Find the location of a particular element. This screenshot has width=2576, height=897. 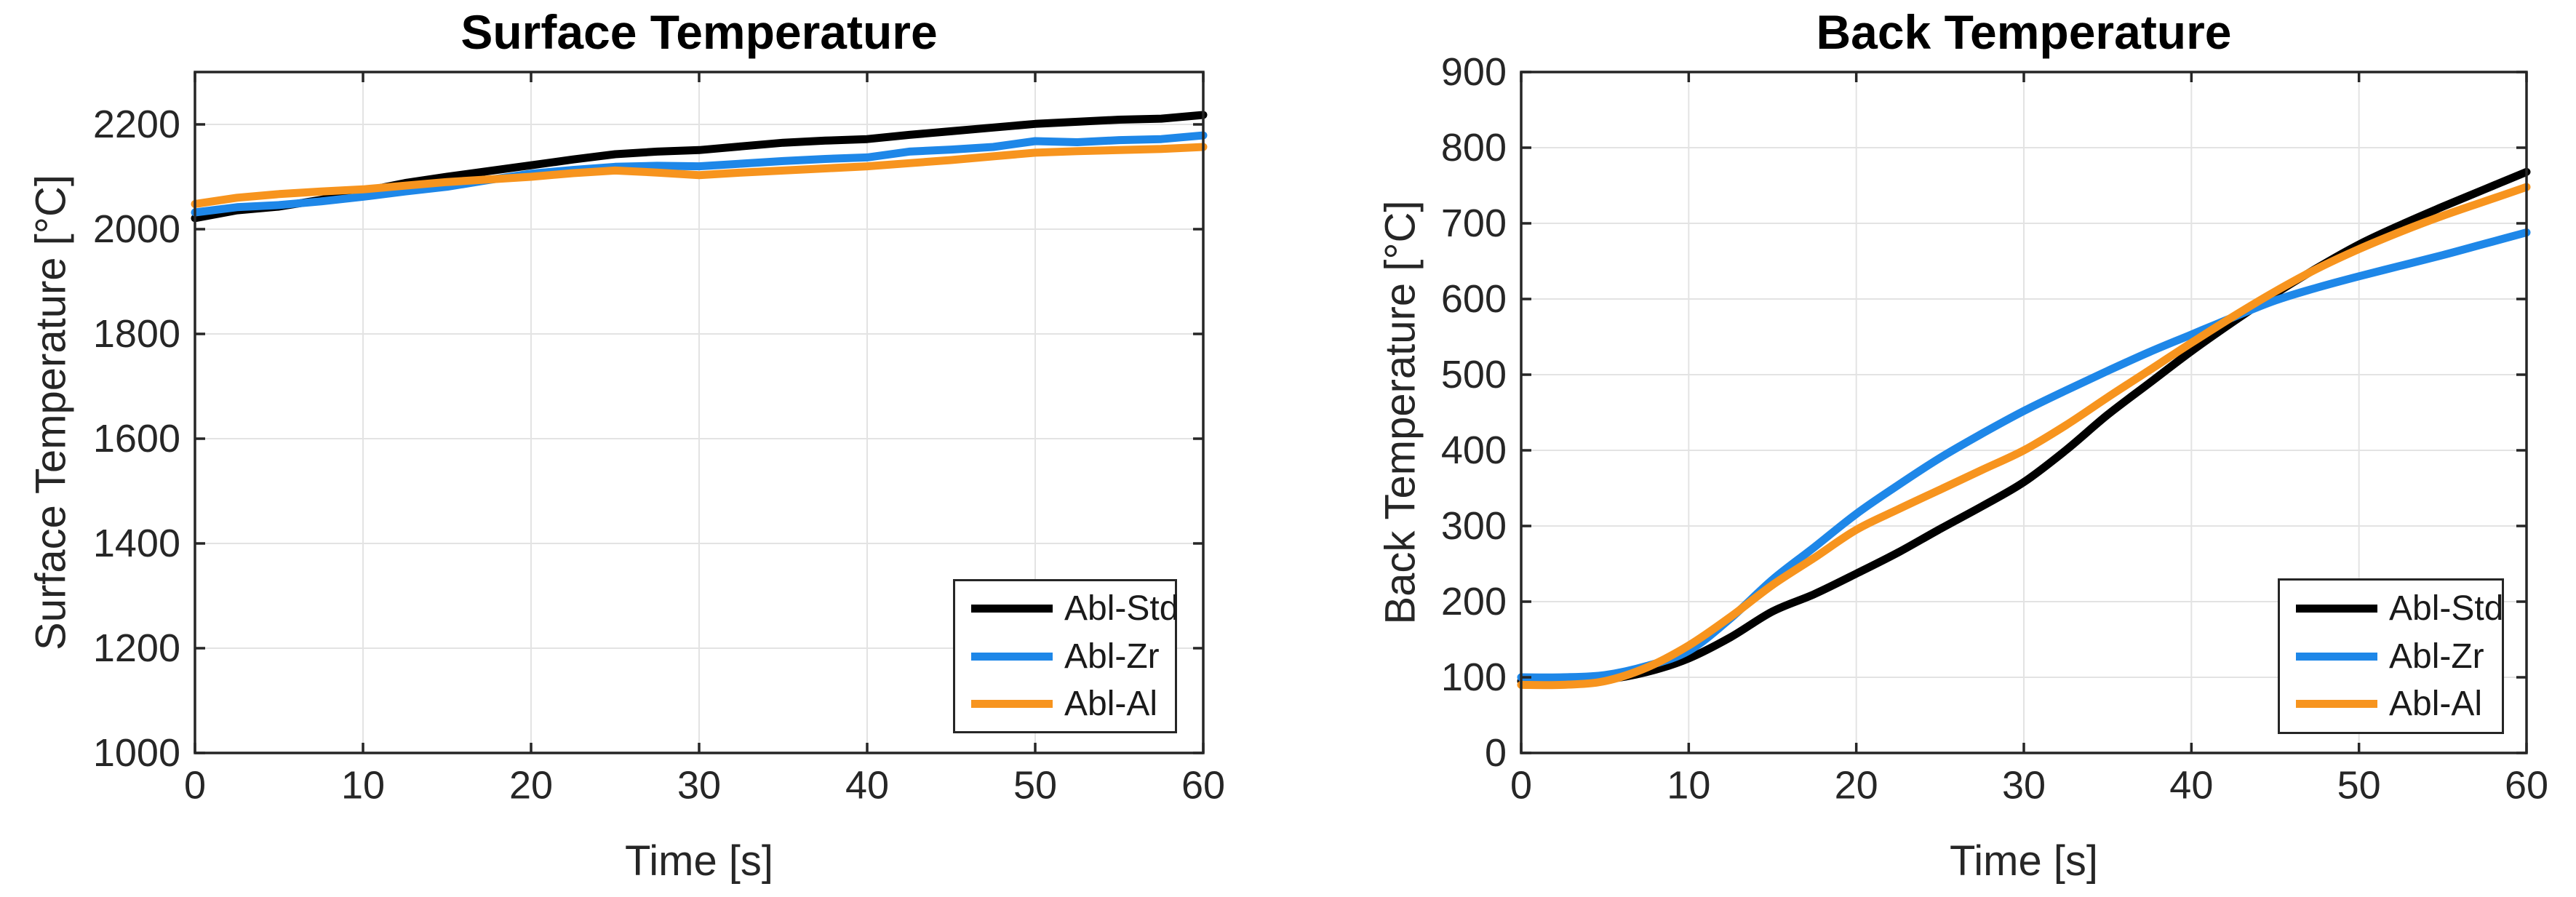

surface-legend: Abl-Std Abl-Zr Abl-Al is located at coordinates (1066, 656).